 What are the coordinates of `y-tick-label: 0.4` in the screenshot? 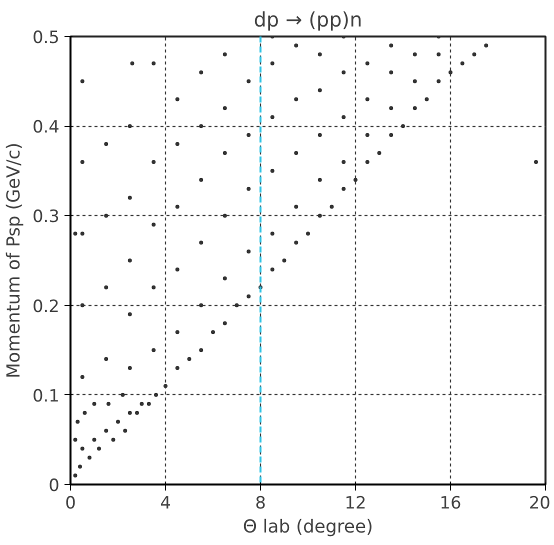 It's located at (46, 128).